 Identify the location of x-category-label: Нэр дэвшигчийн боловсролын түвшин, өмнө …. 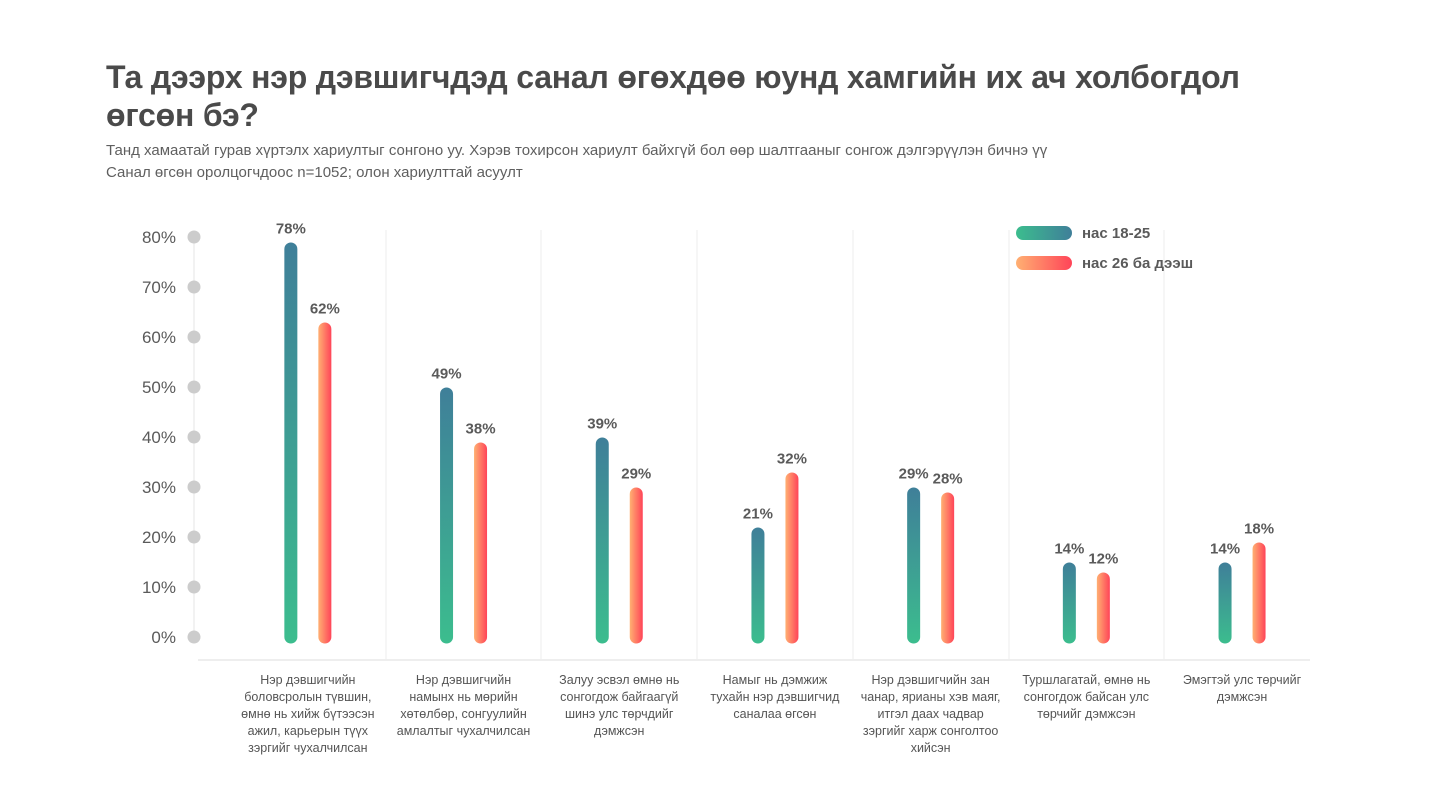
(308, 714).